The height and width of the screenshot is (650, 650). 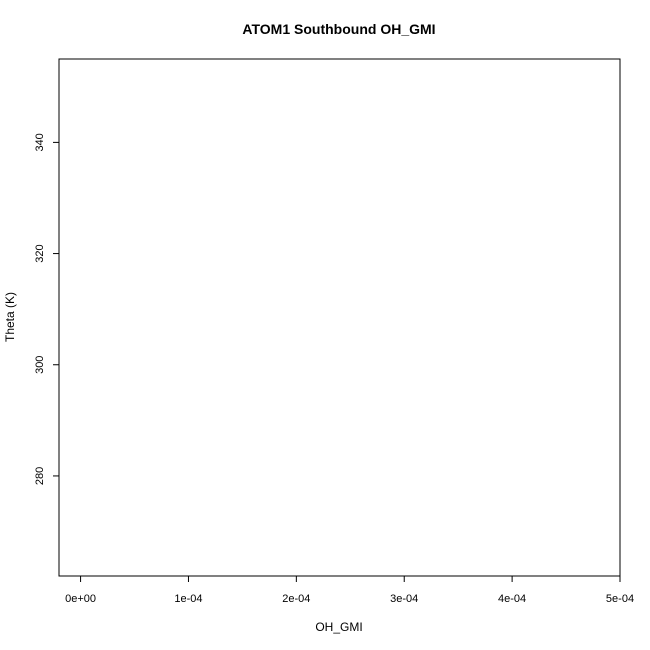 What do you see at coordinates (80, 599) in the screenshot?
I see `x-tick-label: 0e+00` at bounding box center [80, 599].